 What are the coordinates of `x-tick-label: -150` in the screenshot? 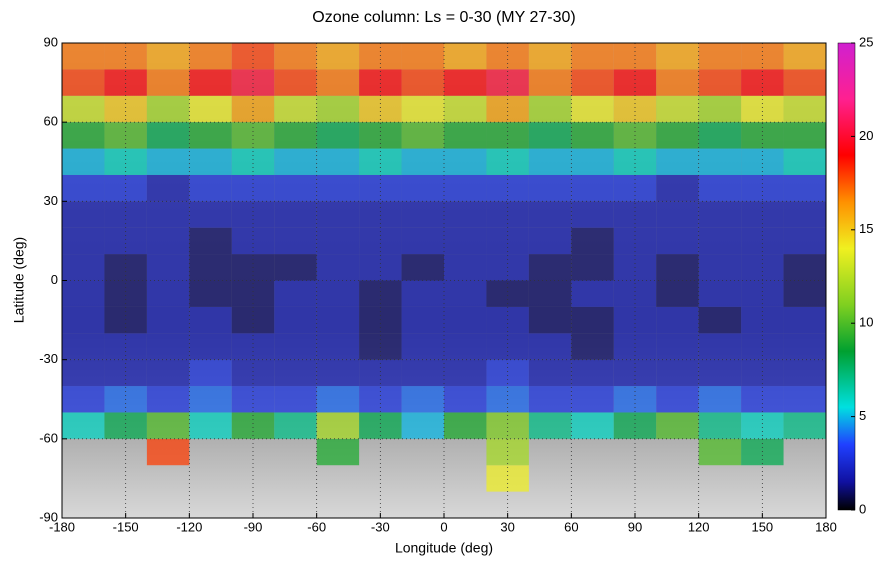 It's located at (126, 526).